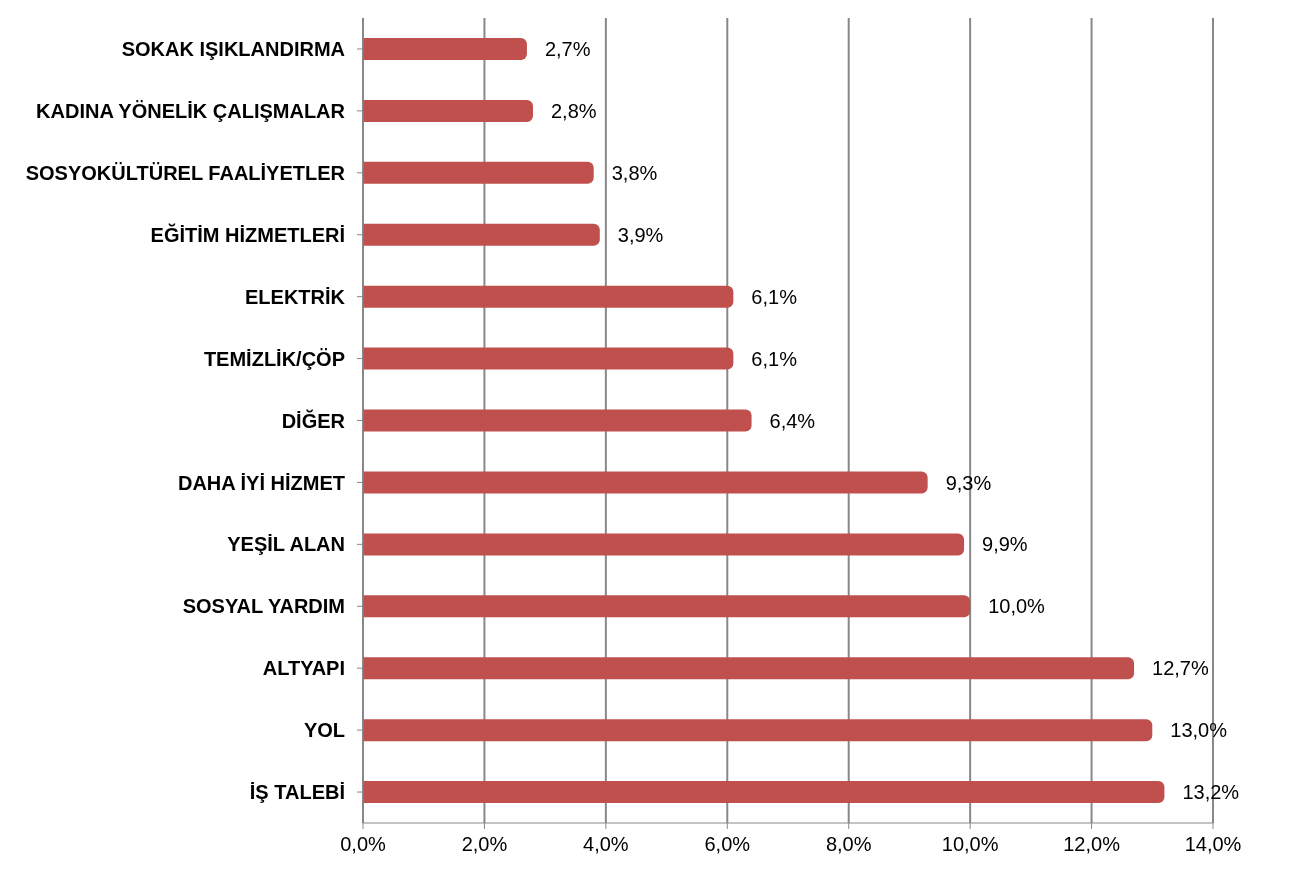  Describe the element at coordinates (484, 844) in the screenshot. I see `x-tick-label: 2,0%` at that location.